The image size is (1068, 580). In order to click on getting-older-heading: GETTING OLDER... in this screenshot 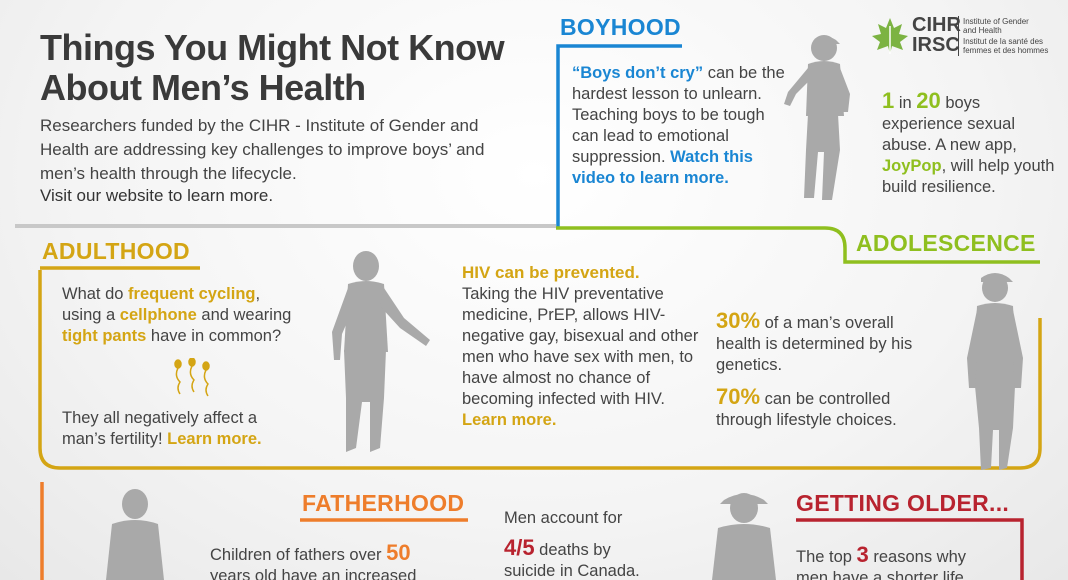, I will do `click(903, 503)`.